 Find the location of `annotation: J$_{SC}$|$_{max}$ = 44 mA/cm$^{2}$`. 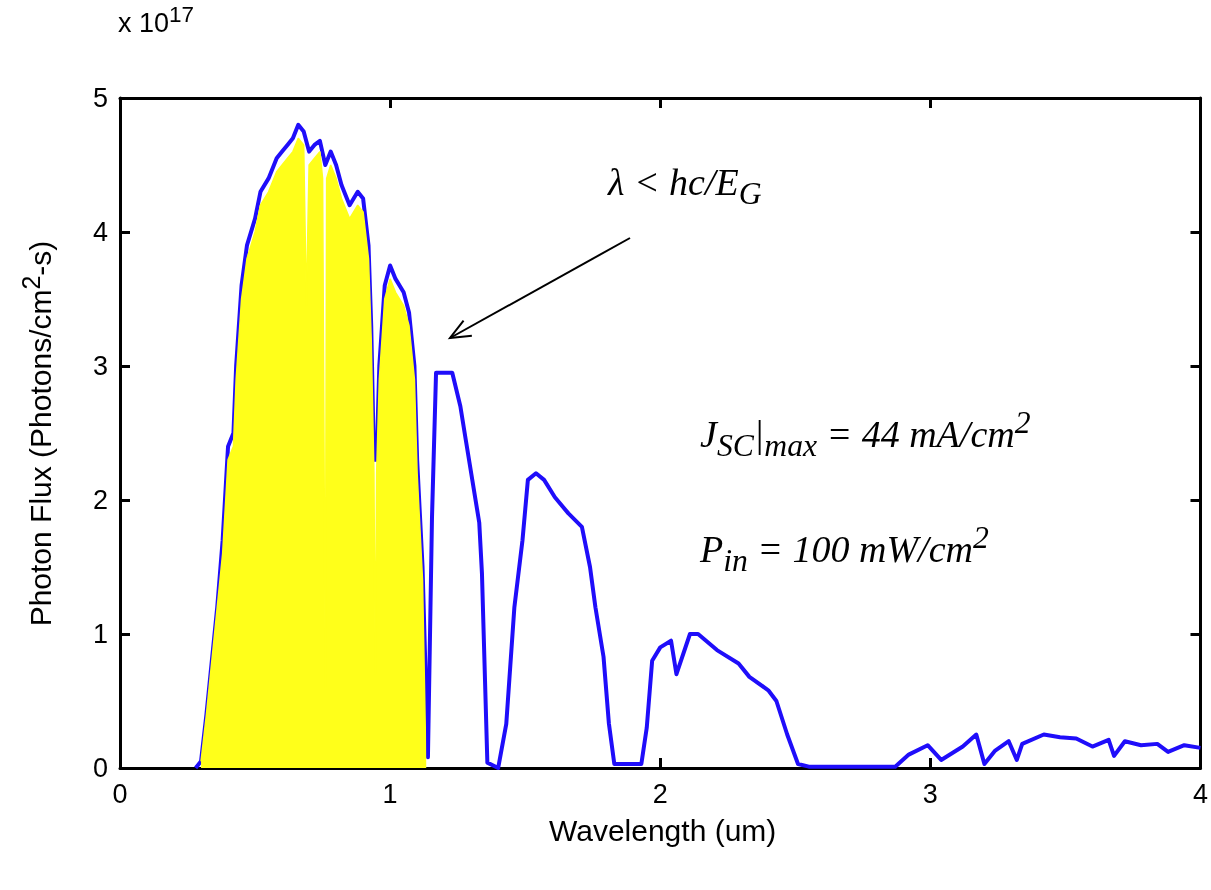

annotation: J$_{SC}$|$_{max}$ = 44 mA/cm$^{2}$ is located at coordinates (865, 434).